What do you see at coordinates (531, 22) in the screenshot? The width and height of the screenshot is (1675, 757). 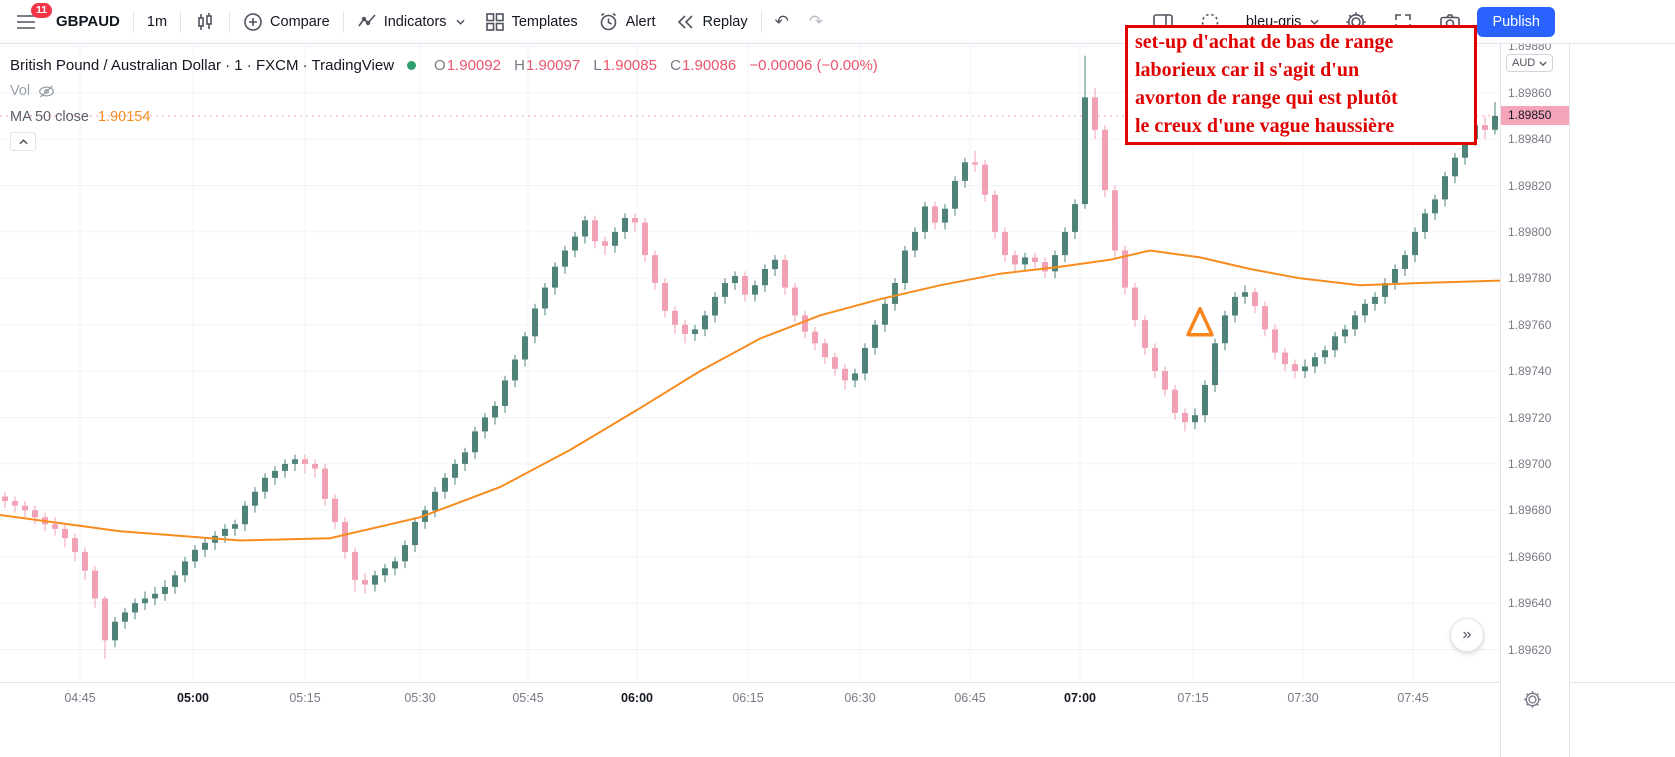 I see `templates-button: Templates` at bounding box center [531, 22].